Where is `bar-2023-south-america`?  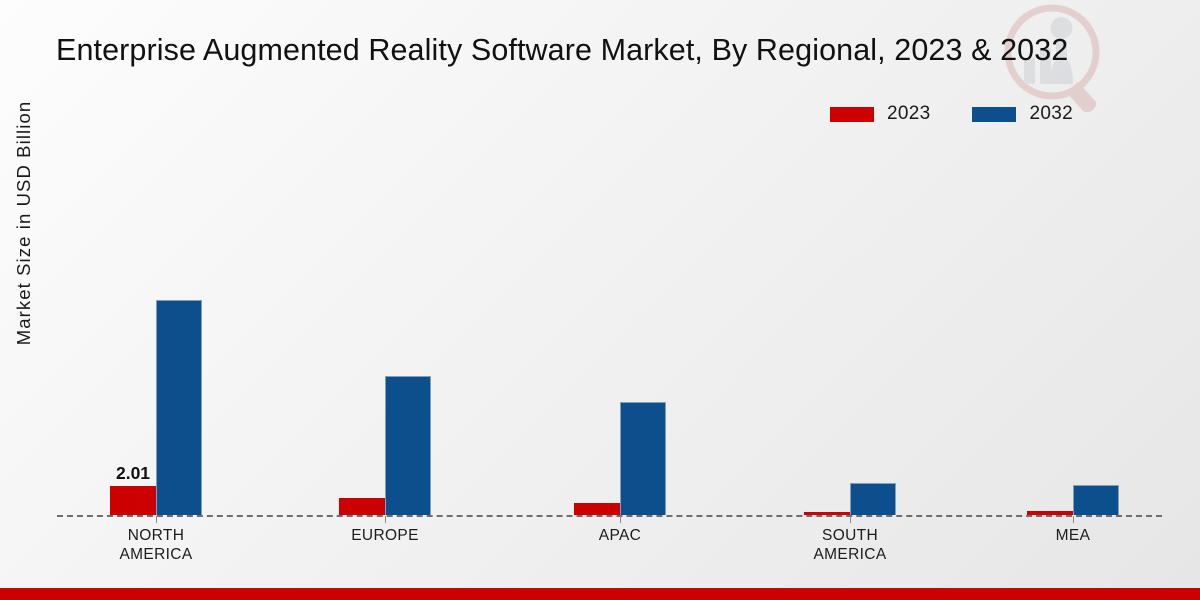 bar-2023-south-america is located at coordinates (827, 513).